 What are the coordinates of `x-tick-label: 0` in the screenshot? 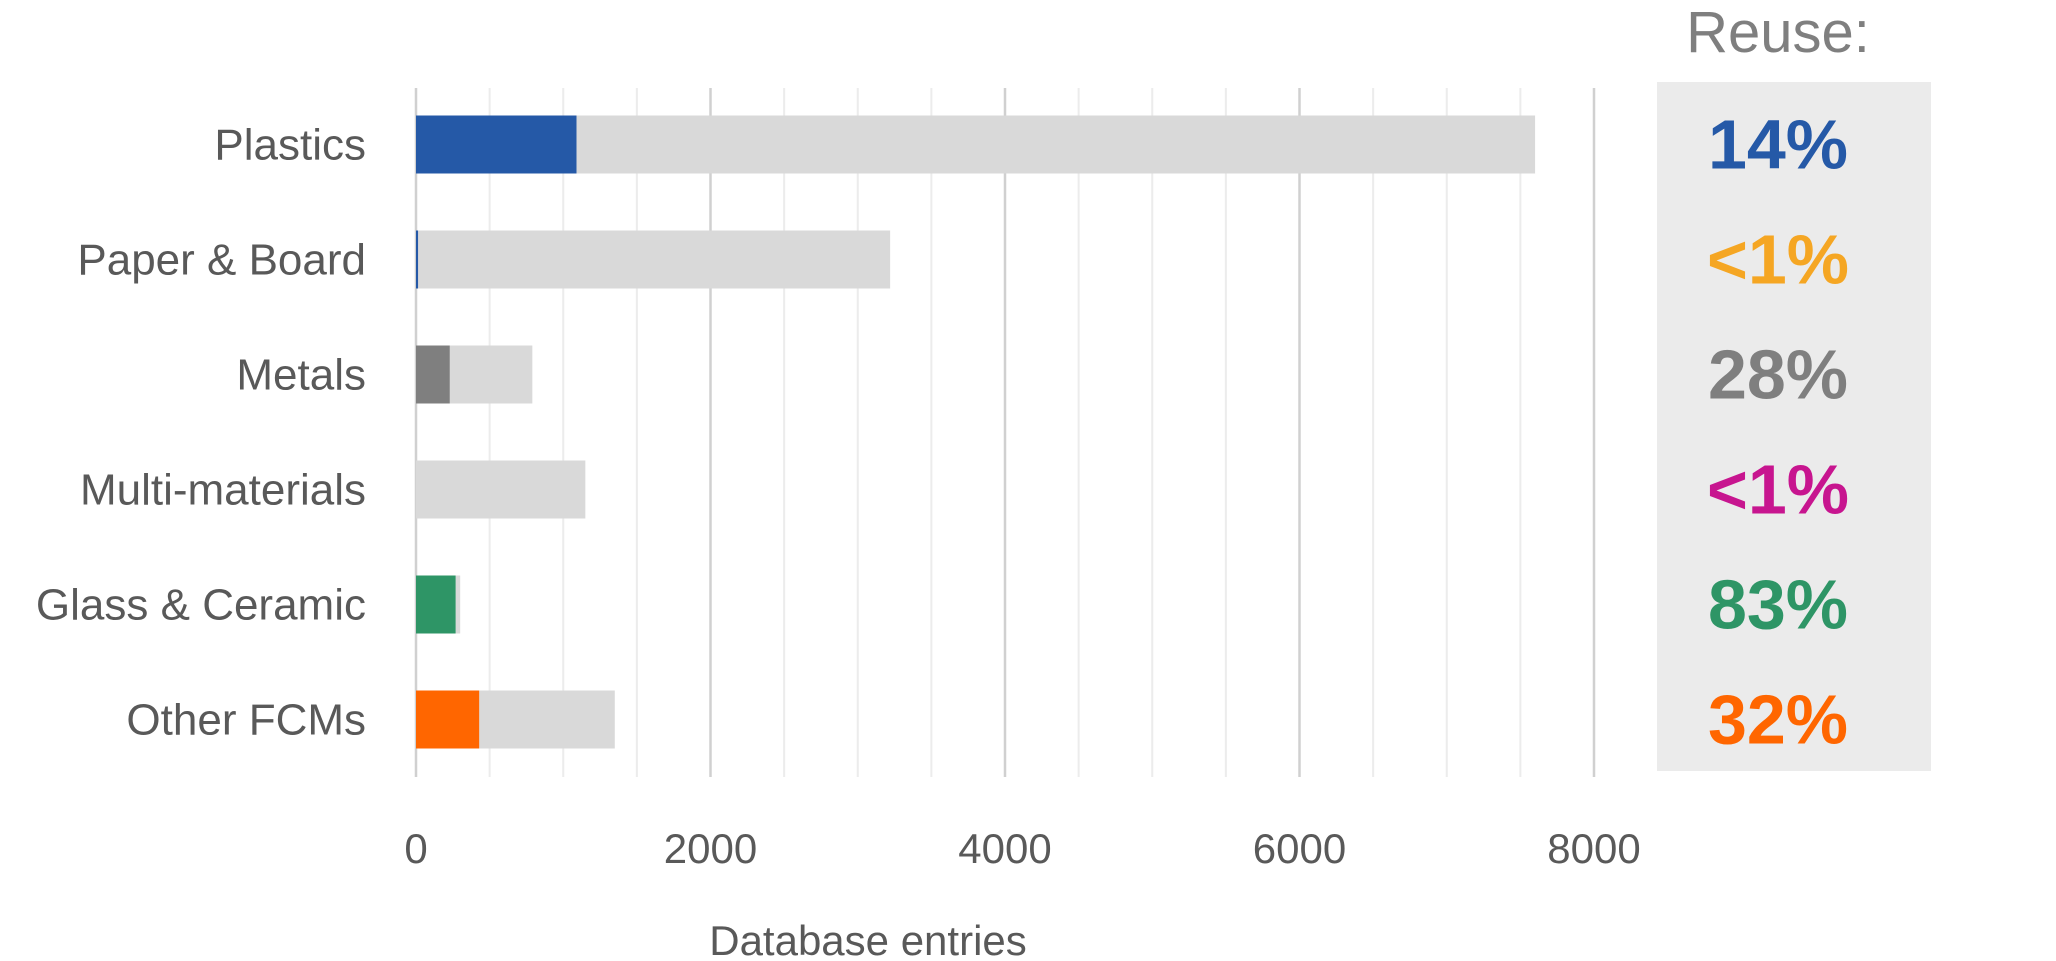 It's located at (415, 848).